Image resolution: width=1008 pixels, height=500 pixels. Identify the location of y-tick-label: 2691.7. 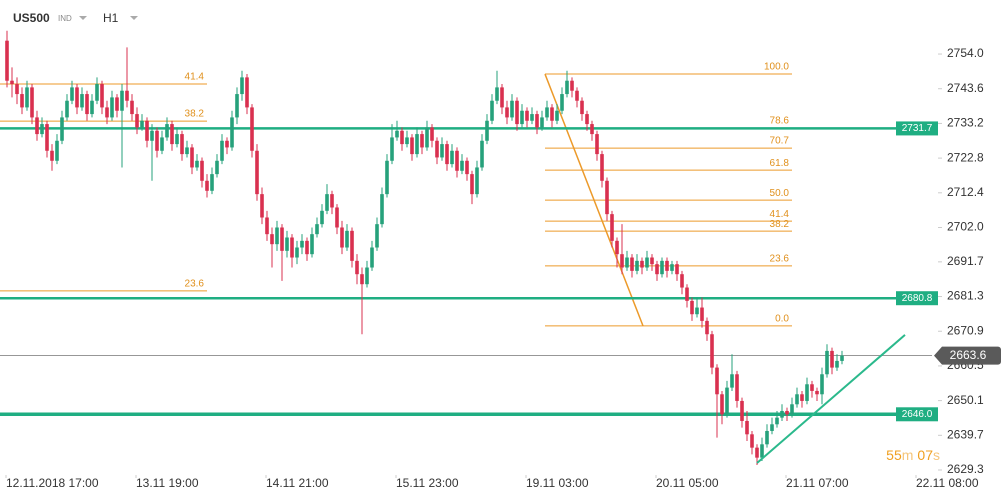
(965, 261).